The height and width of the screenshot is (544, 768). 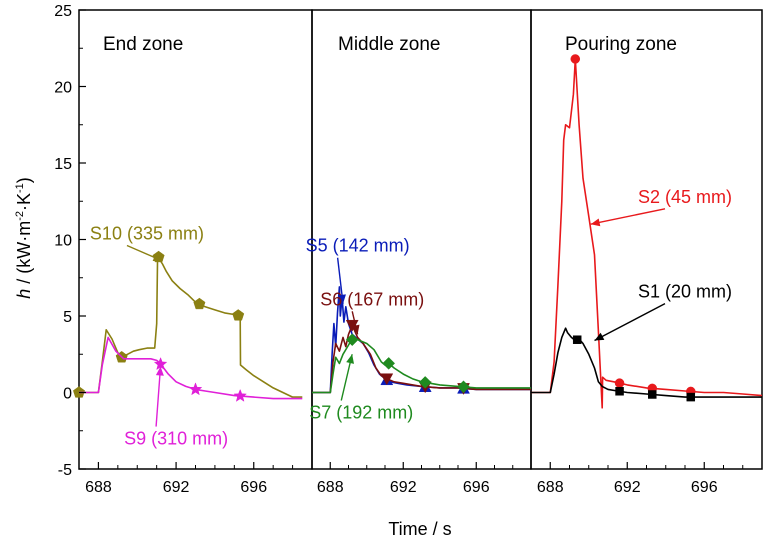 What do you see at coordinates (176, 487) in the screenshot?
I see `x-tick-label-end-zone-692: 692` at bounding box center [176, 487].